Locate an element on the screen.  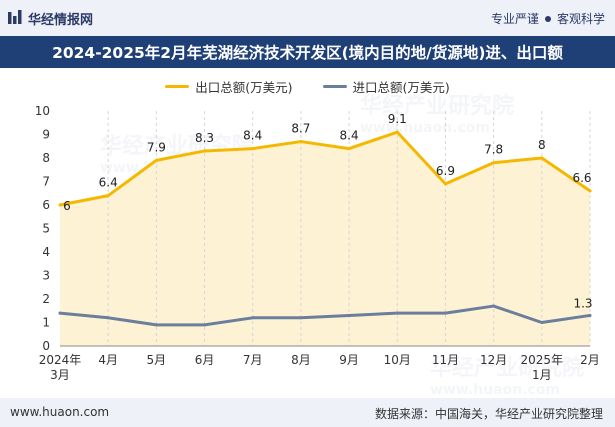
x-tick-label-1: 4月 is located at coordinates (108, 360).